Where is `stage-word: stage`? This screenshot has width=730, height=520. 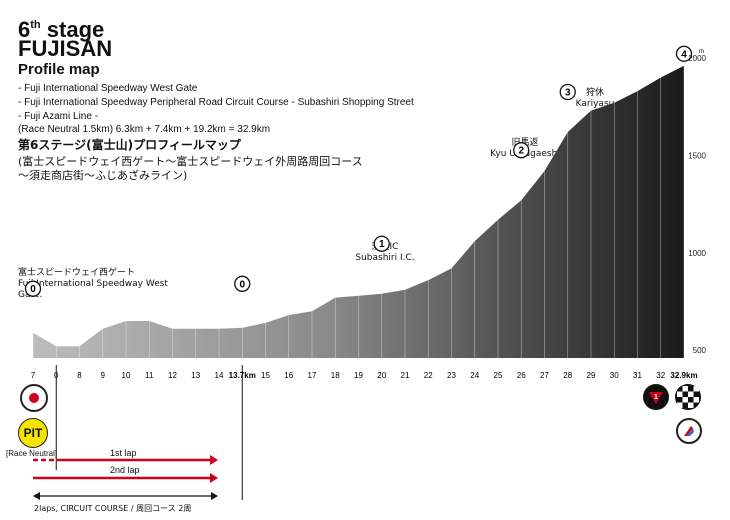
stage-word: stage is located at coordinates (75, 29).